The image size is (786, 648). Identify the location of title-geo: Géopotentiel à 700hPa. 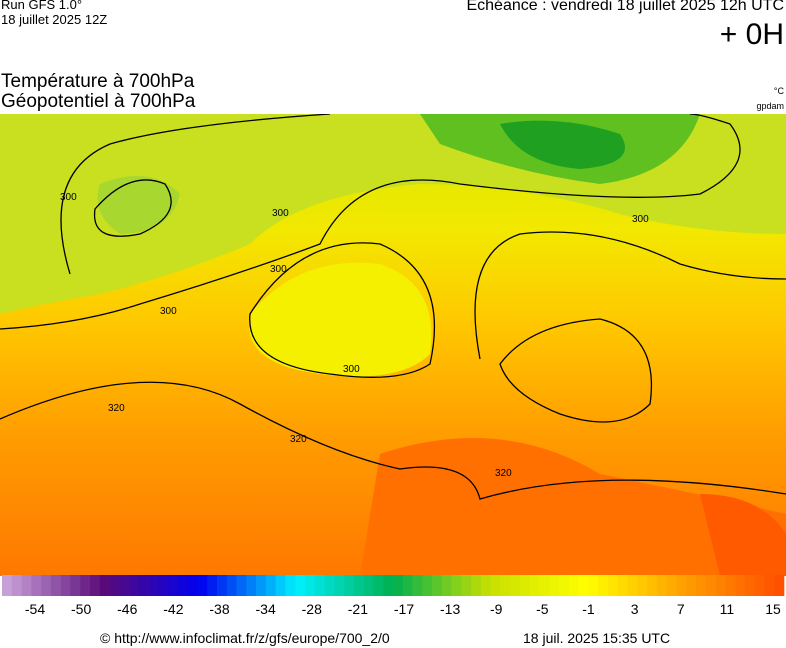
(98, 101).